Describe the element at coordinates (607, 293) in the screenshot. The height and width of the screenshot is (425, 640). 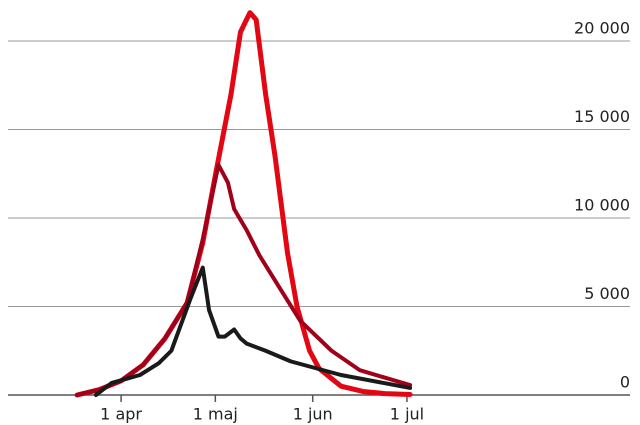
I see `y-tick-label: 5 000` at that location.